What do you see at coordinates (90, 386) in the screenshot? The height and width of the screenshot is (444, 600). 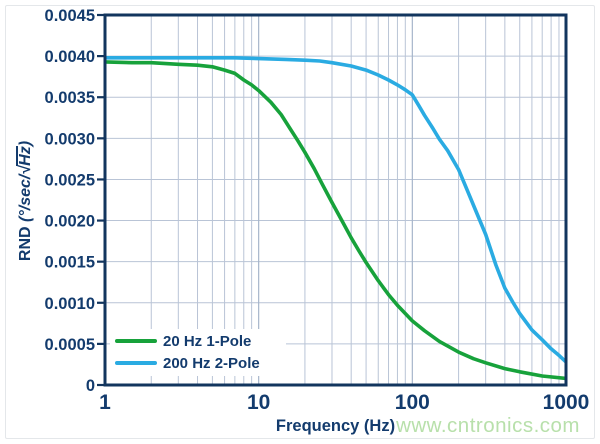 I see `y-tick-label: 0` at bounding box center [90, 386].